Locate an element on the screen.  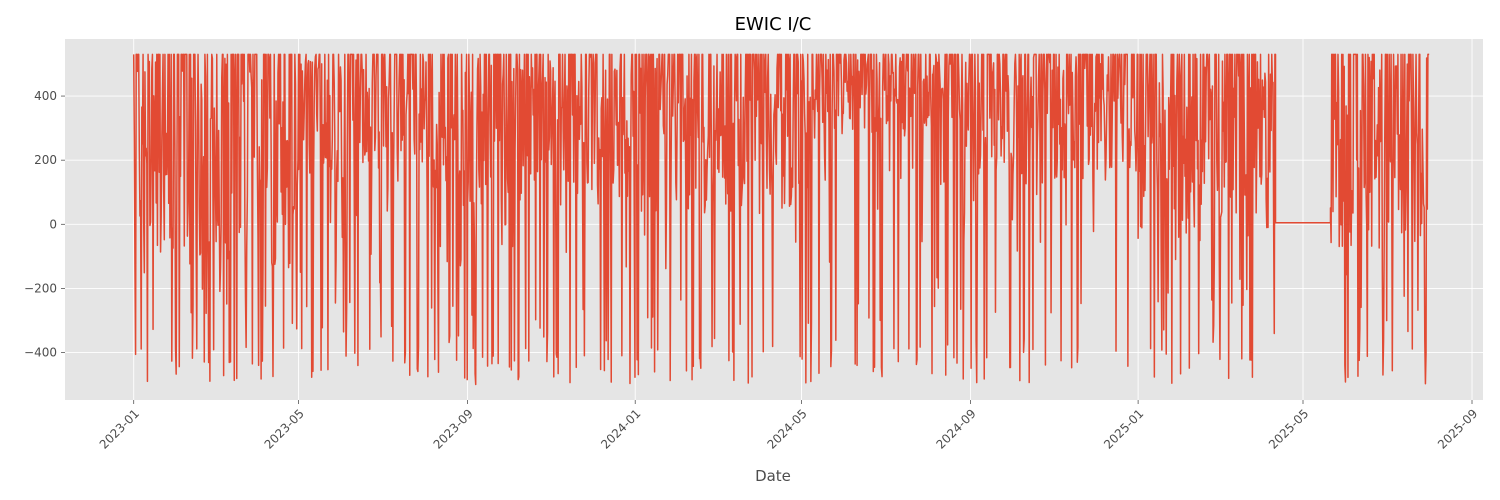
x-tick-label: 2023-05 is located at coordinates (284, 428).